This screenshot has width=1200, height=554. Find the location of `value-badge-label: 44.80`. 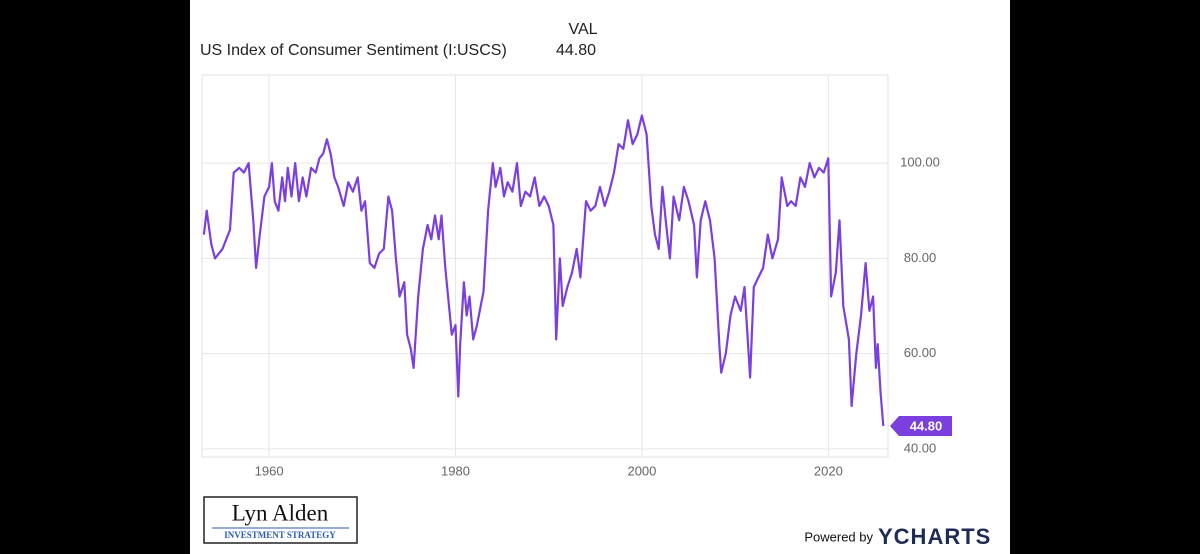

value-badge-label: 44.80 is located at coordinates (926, 425).